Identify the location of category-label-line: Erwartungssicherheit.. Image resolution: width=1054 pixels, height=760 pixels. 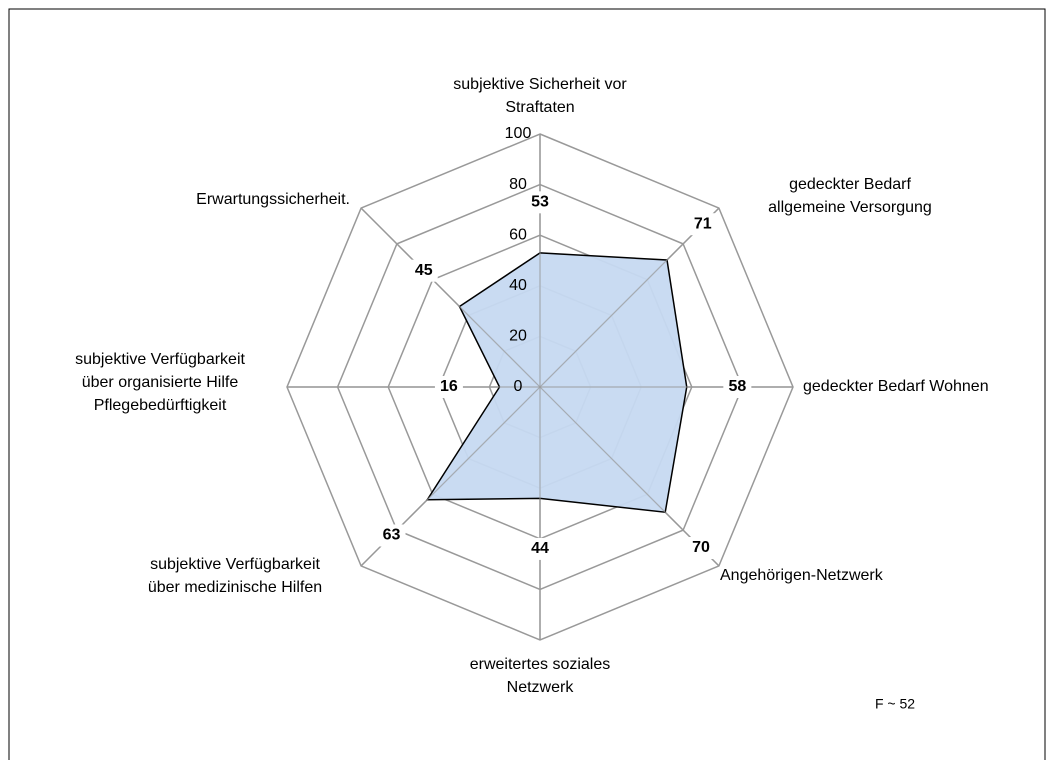
(273, 199).